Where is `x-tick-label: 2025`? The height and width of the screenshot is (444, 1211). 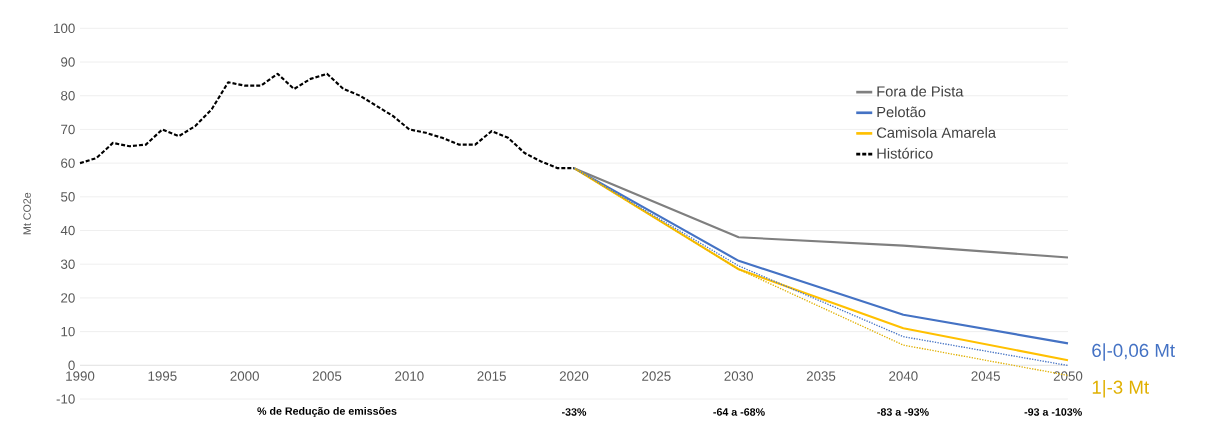
x-tick-label: 2025 is located at coordinates (656, 376).